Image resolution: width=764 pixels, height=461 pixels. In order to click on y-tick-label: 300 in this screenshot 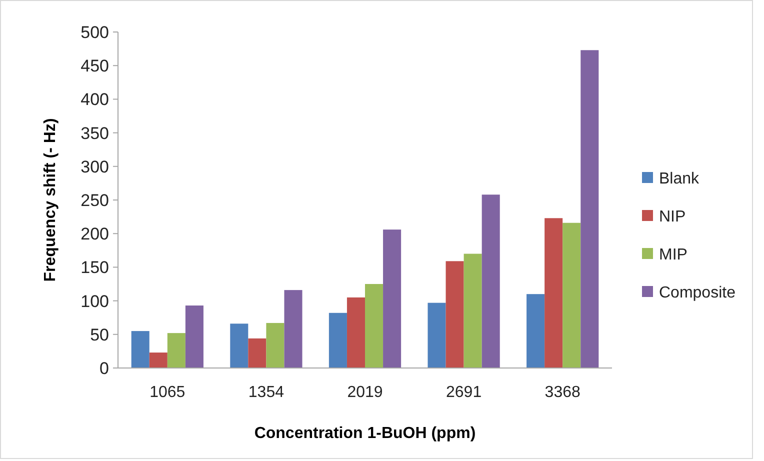, I will do `click(94, 166)`.